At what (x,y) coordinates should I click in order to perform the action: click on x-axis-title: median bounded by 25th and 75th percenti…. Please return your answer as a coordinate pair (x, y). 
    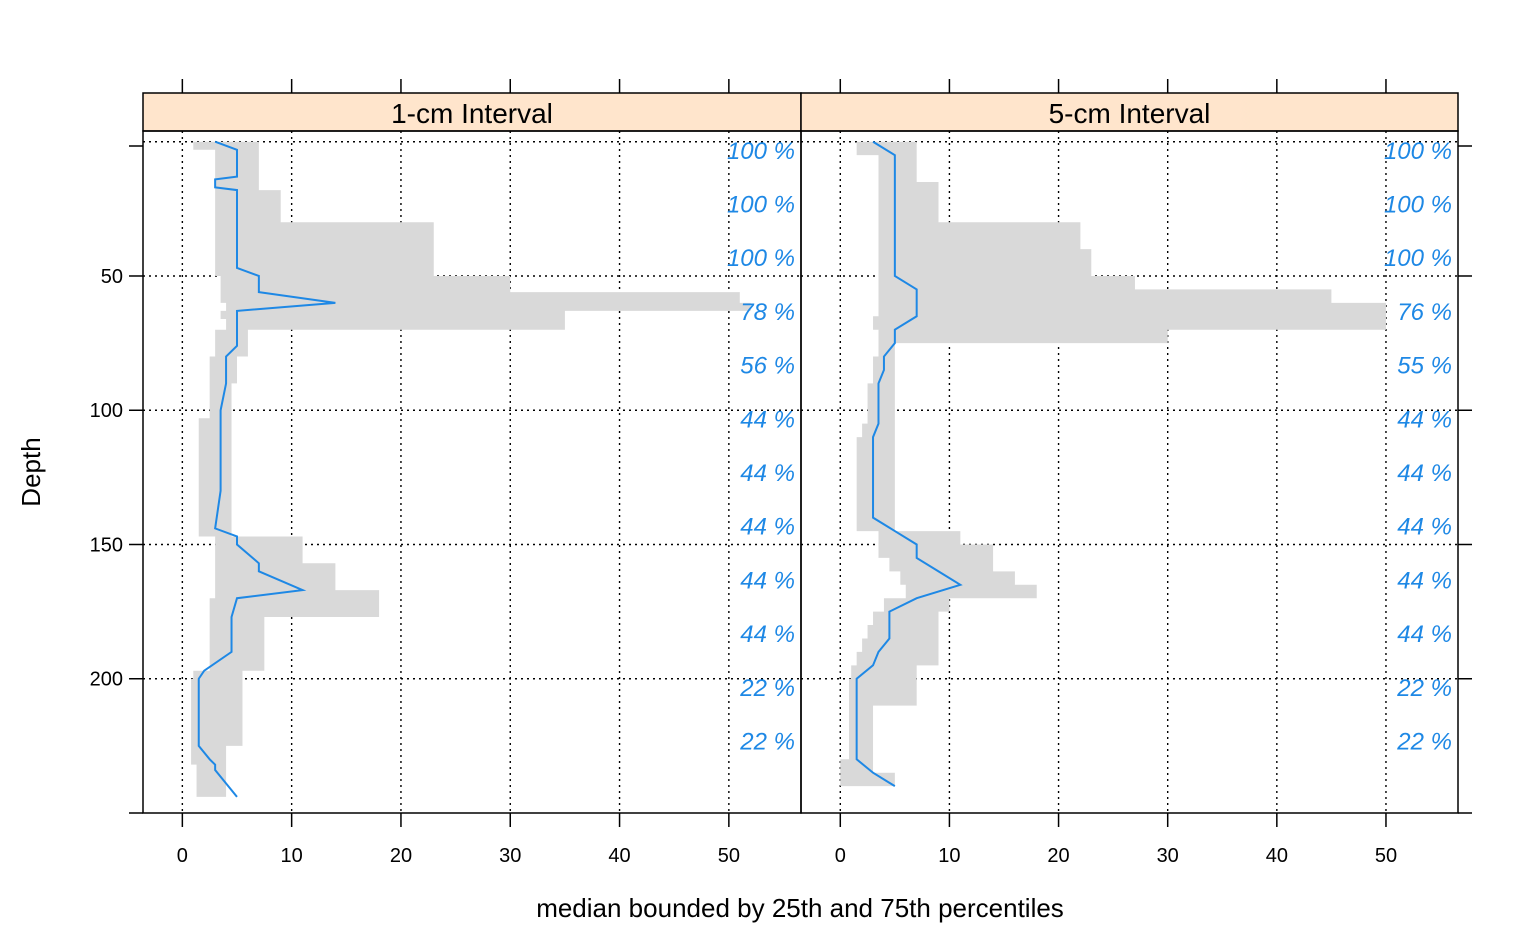
    Looking at the image, I should click on (800, 908).